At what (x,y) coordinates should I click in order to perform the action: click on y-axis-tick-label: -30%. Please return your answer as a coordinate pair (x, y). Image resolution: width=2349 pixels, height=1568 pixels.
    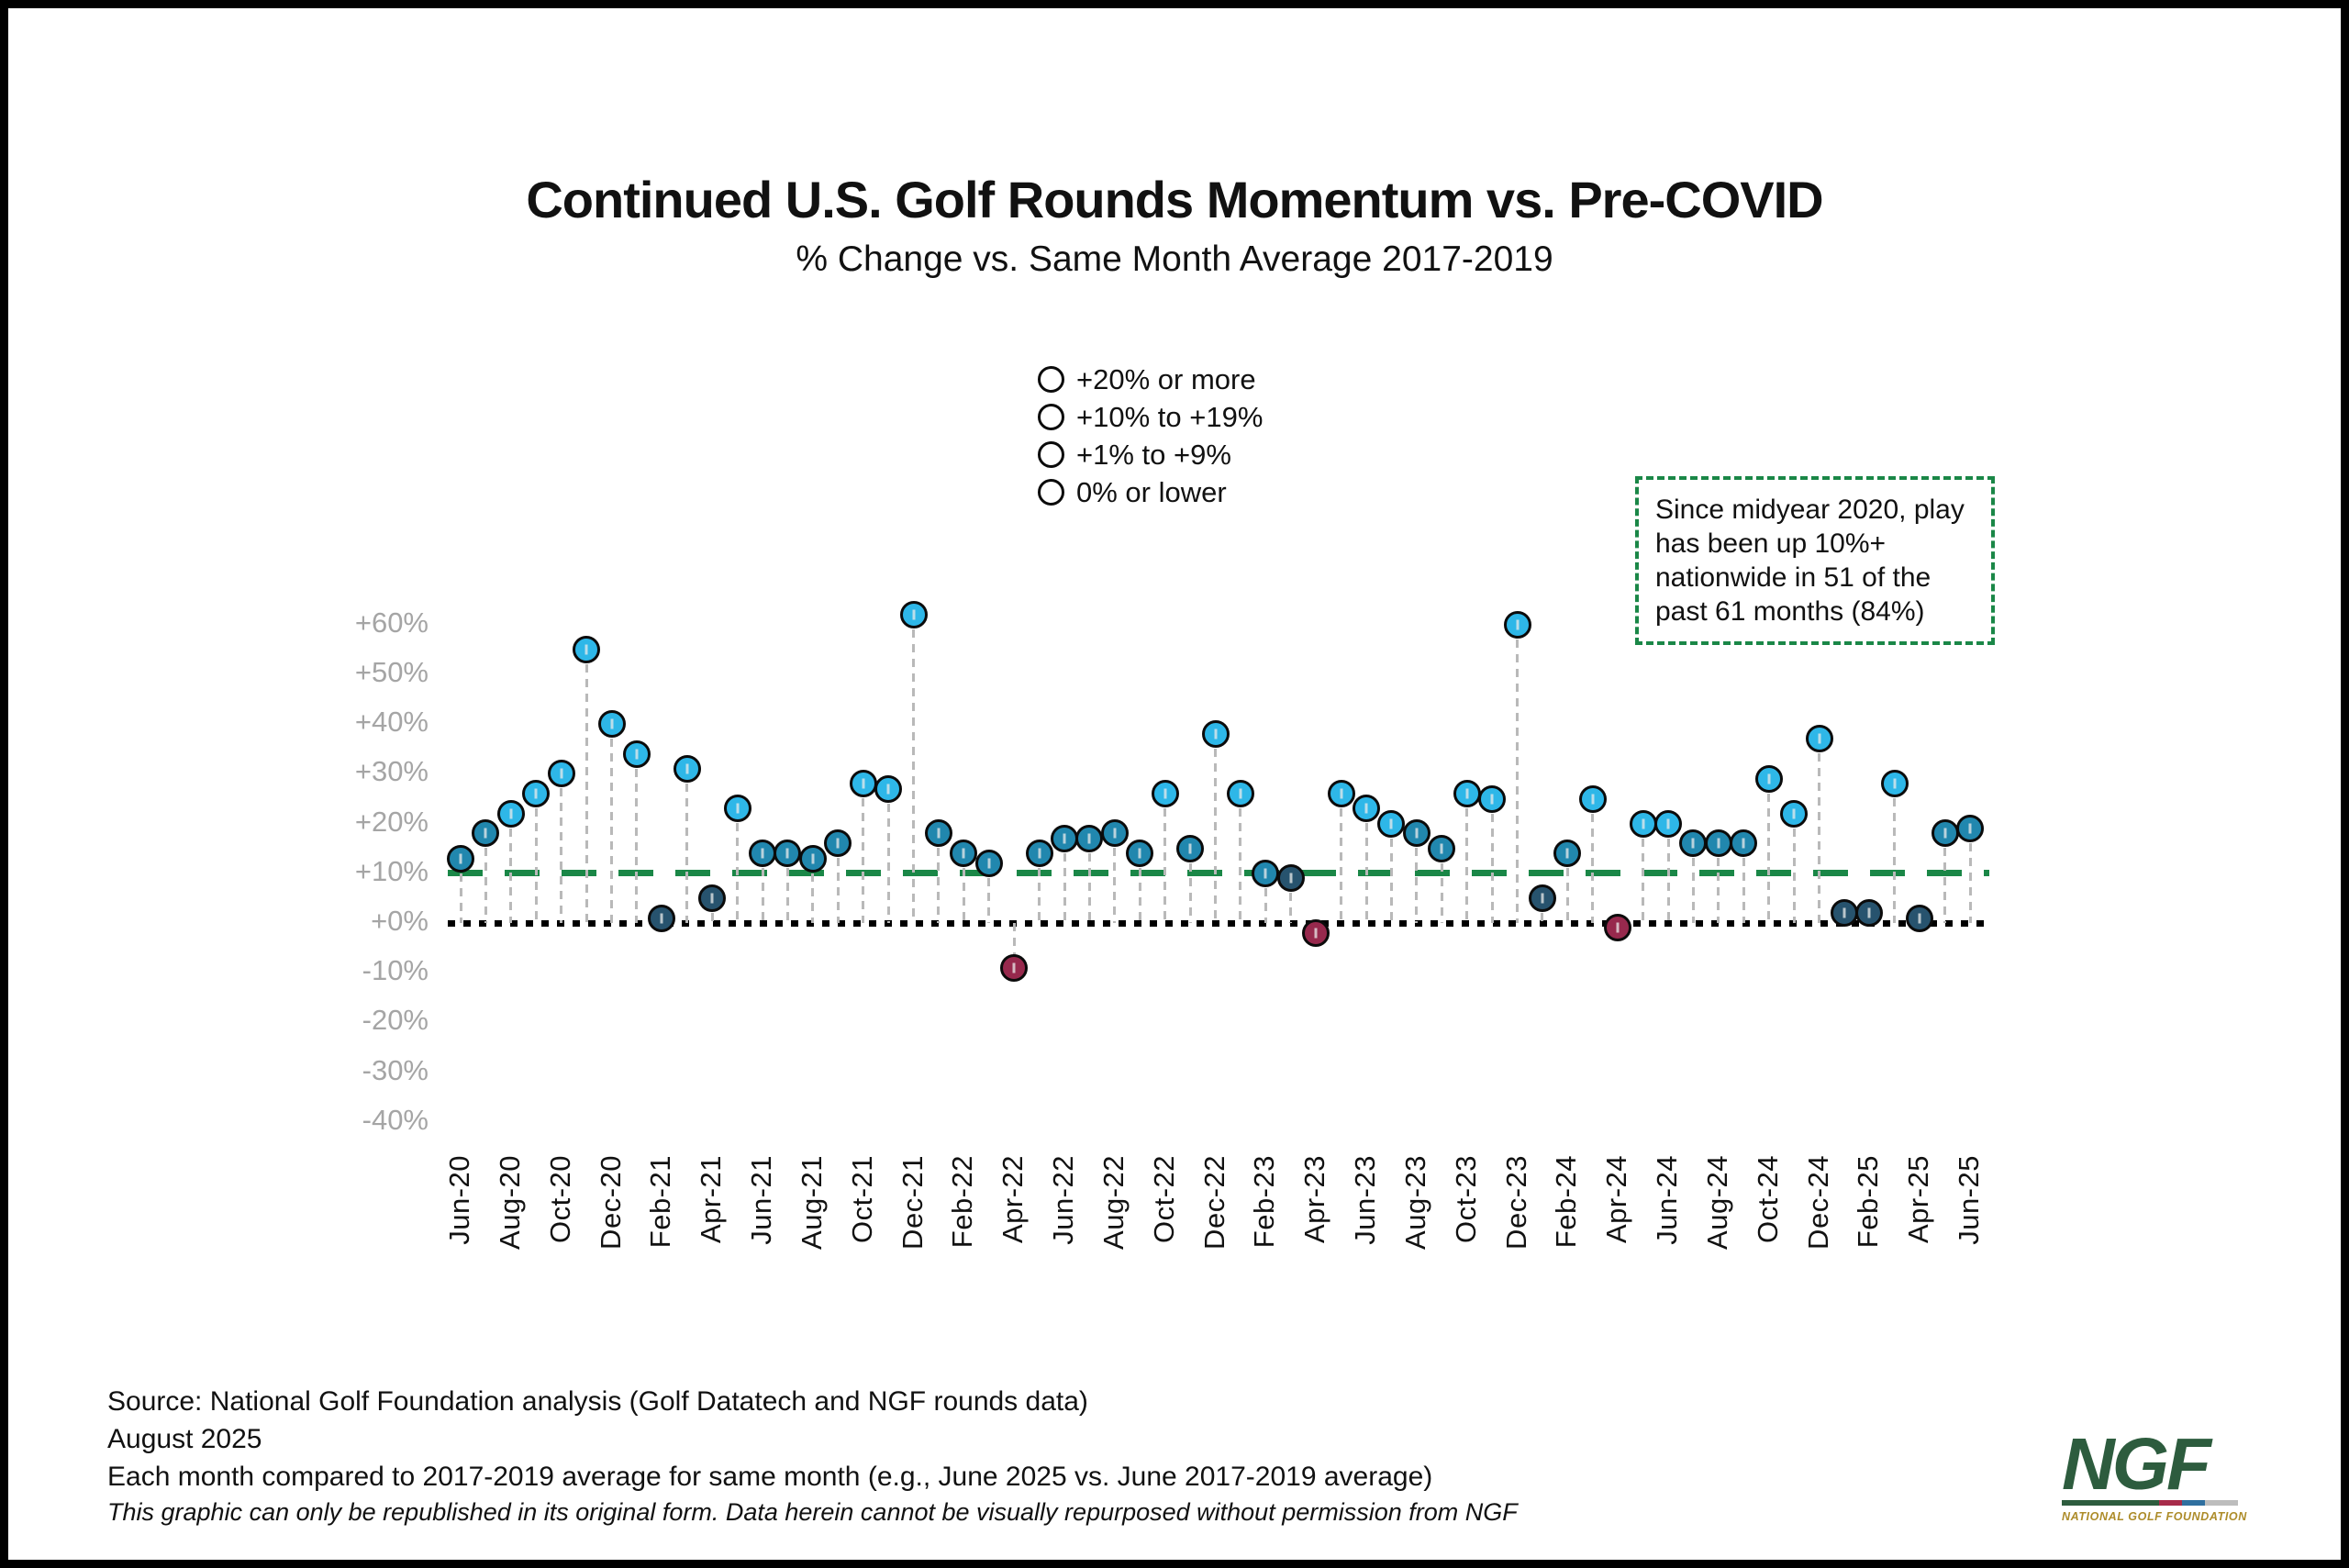
    Looking at the image, I should click on (395, 1069).